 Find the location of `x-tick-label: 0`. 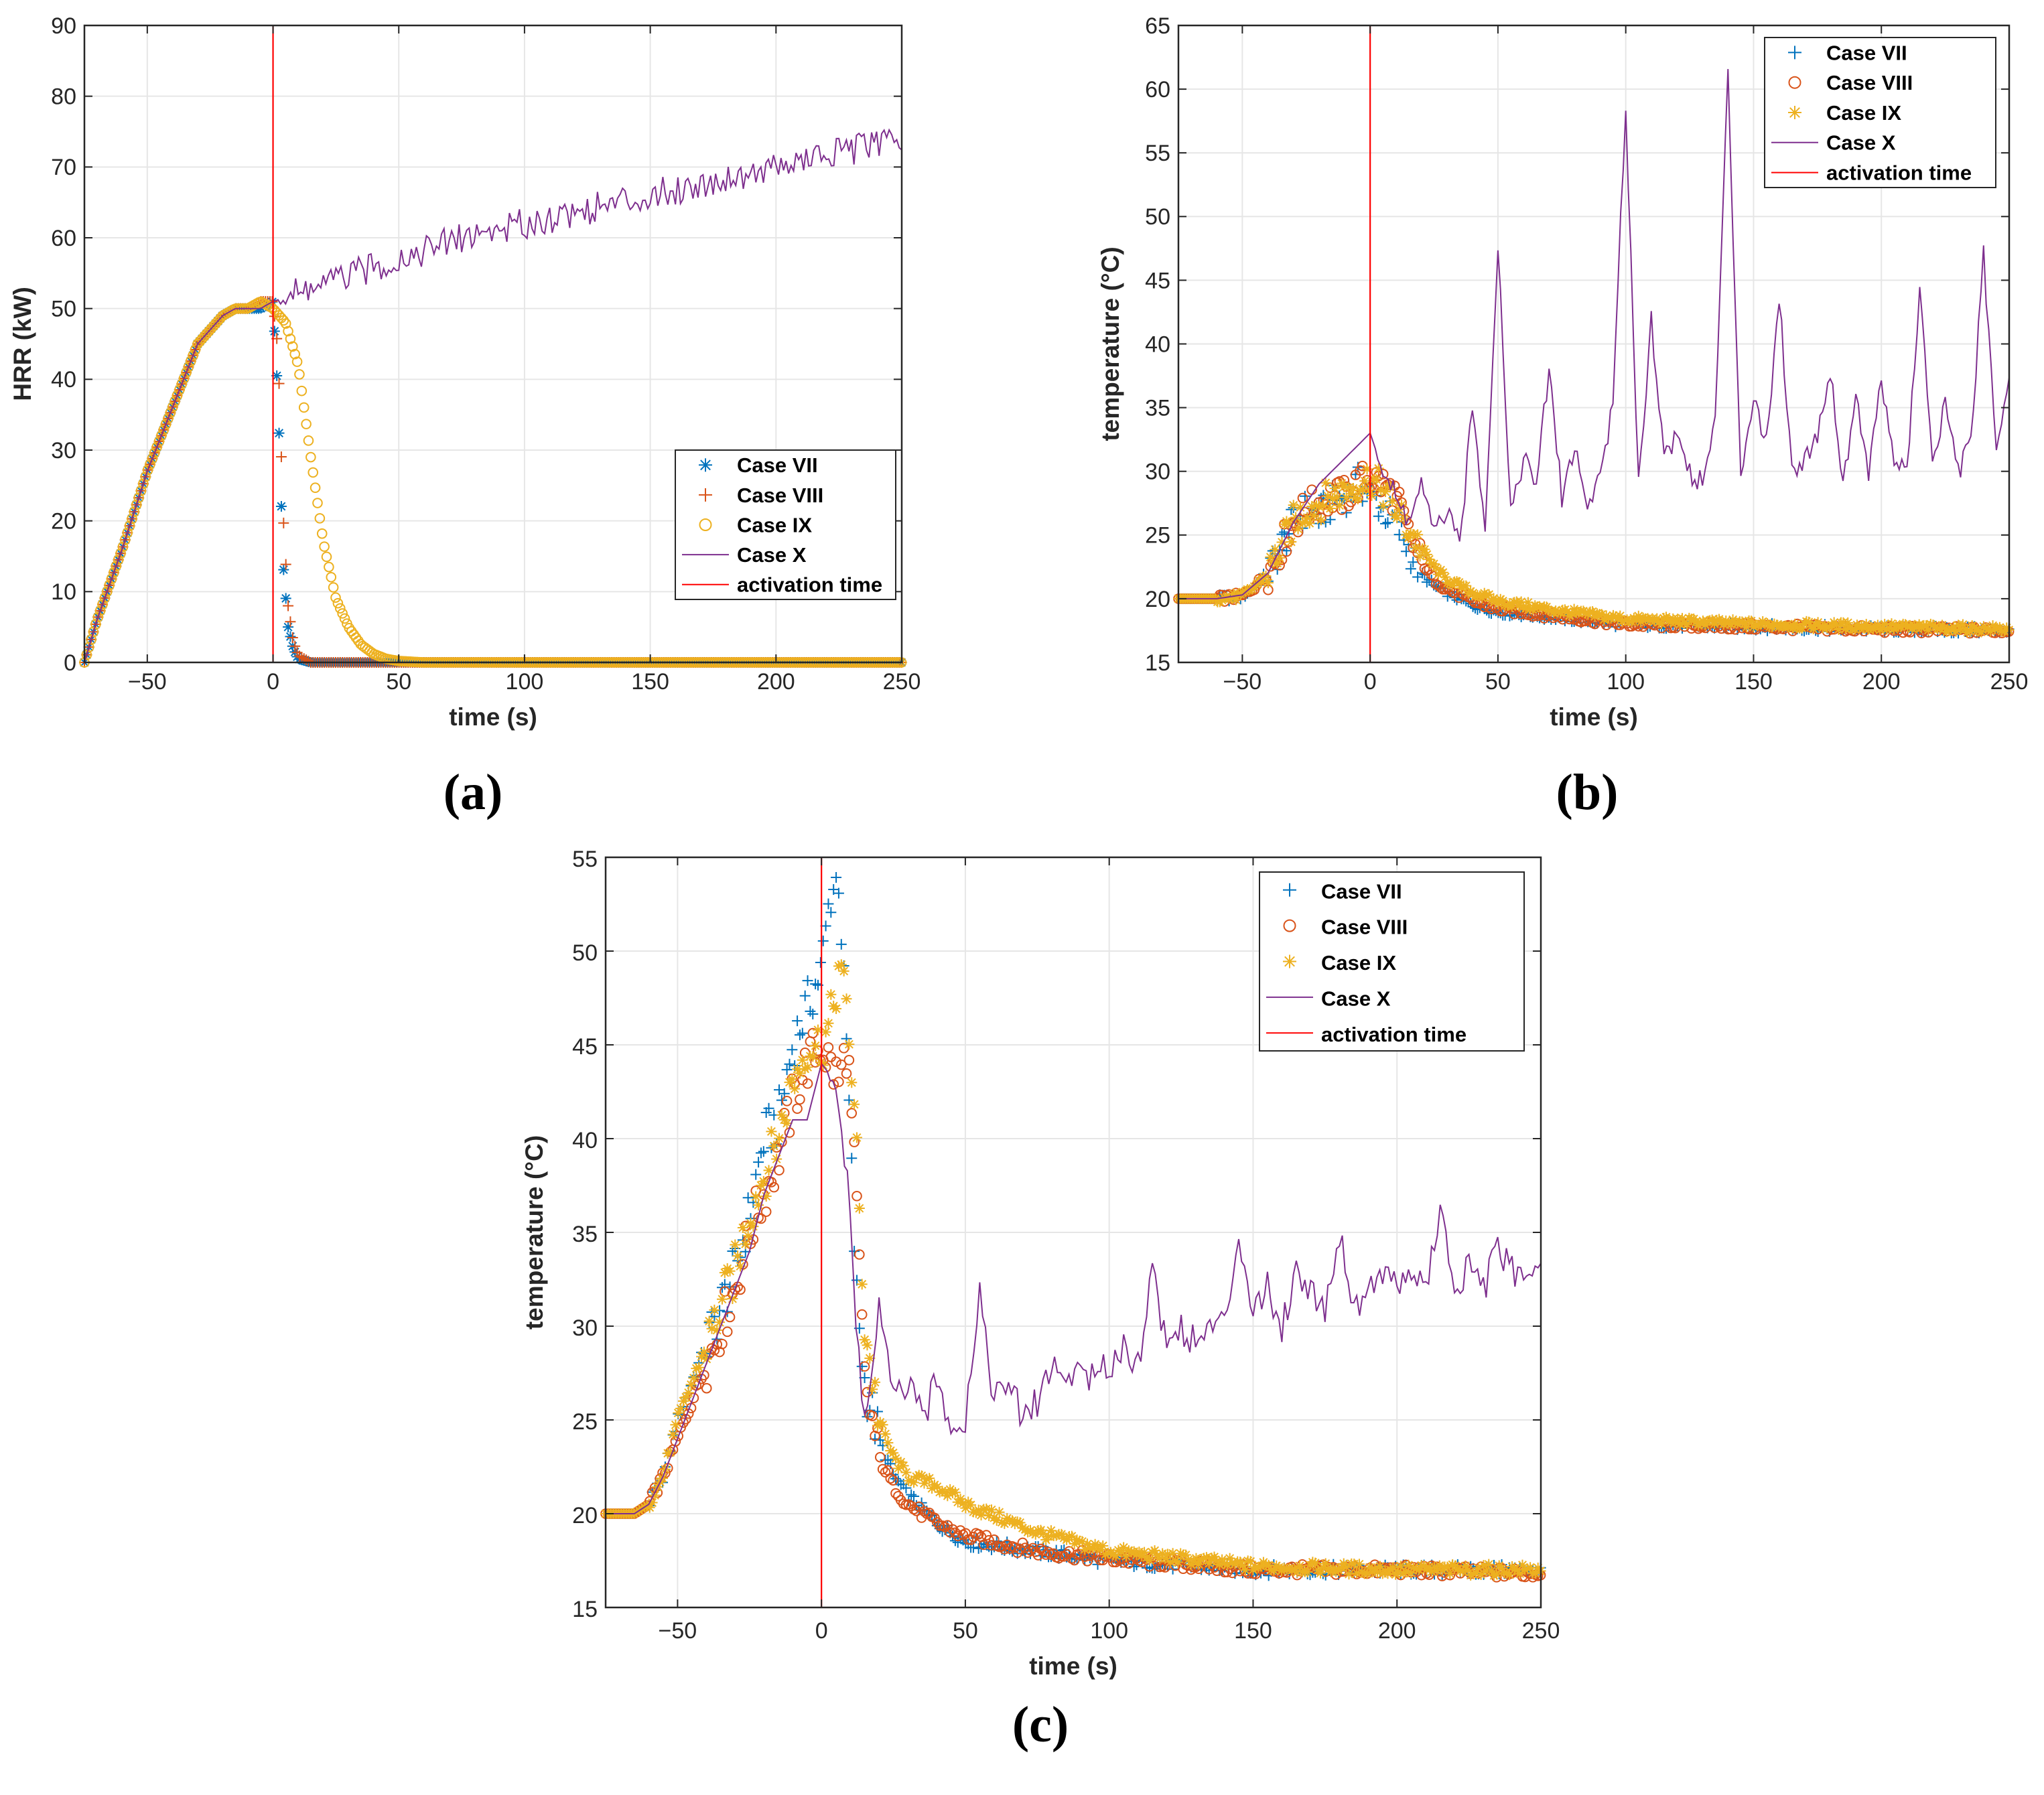

x-tick-label: 0 is located at coordinates (273, 682).